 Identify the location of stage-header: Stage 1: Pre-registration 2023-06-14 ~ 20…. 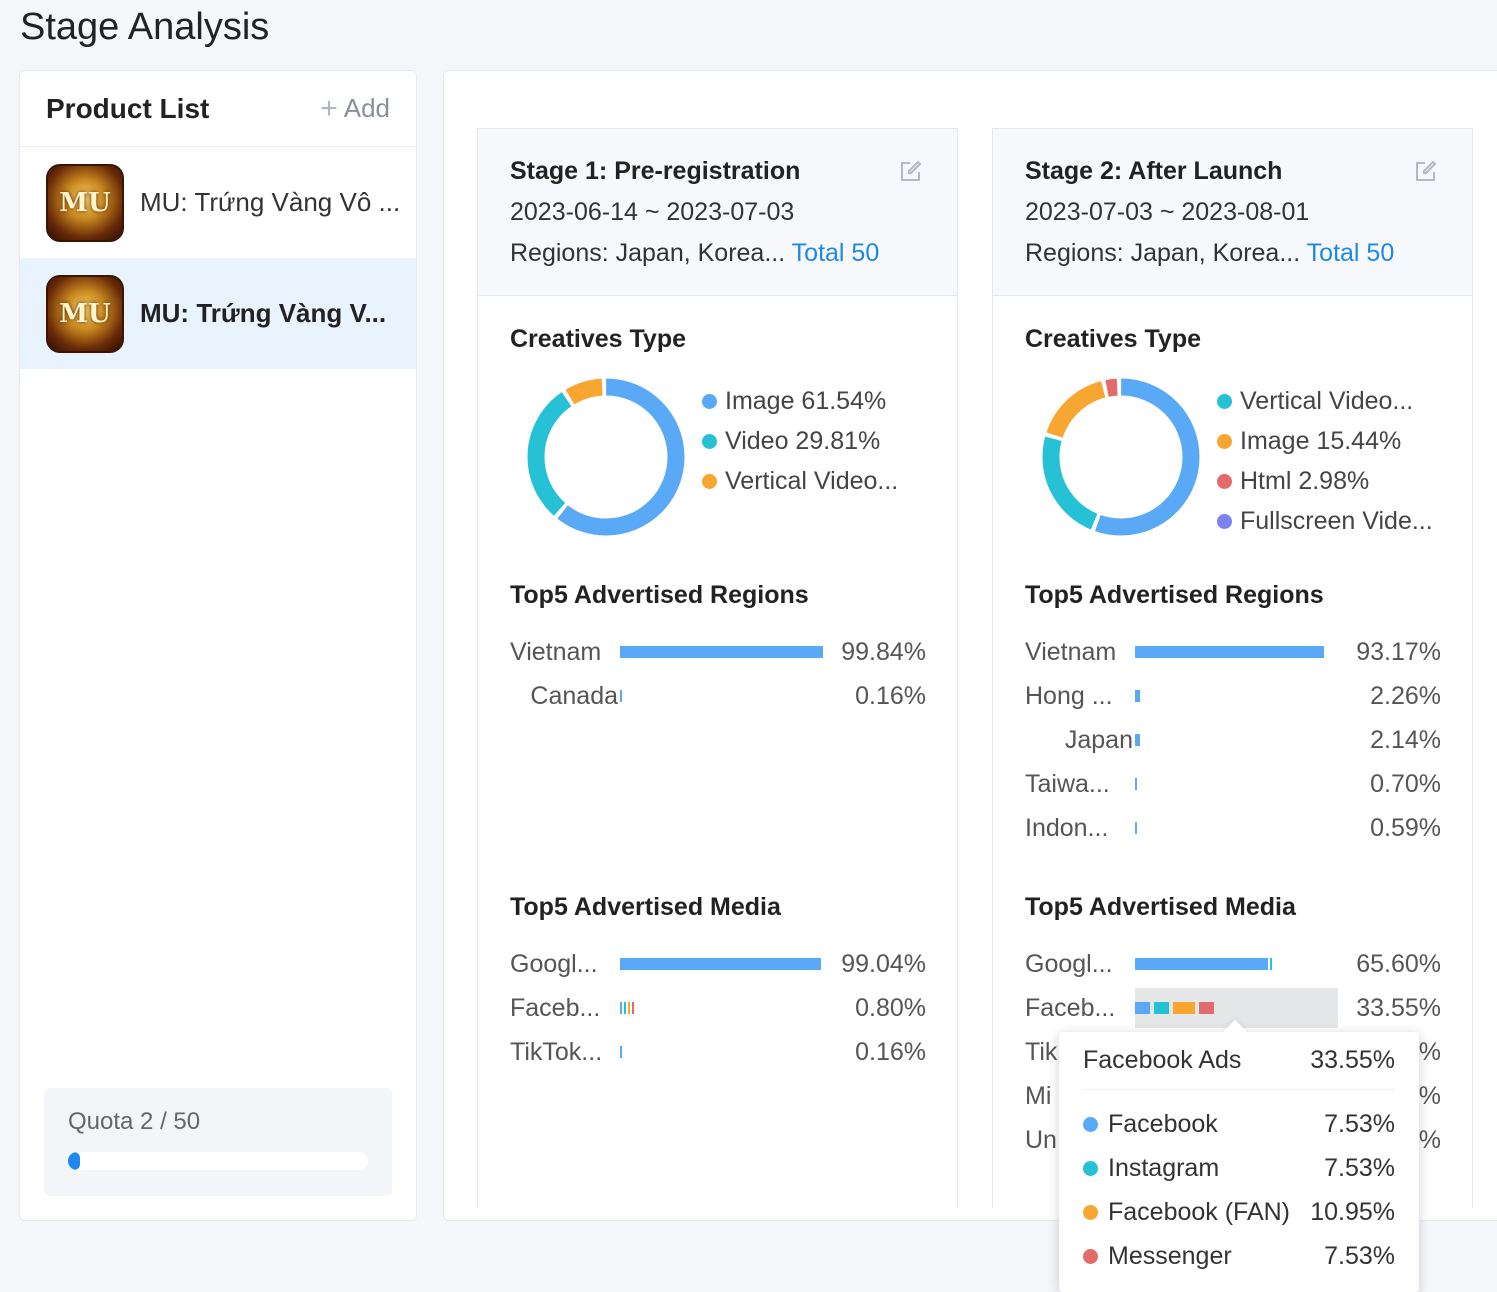
(717, 212).